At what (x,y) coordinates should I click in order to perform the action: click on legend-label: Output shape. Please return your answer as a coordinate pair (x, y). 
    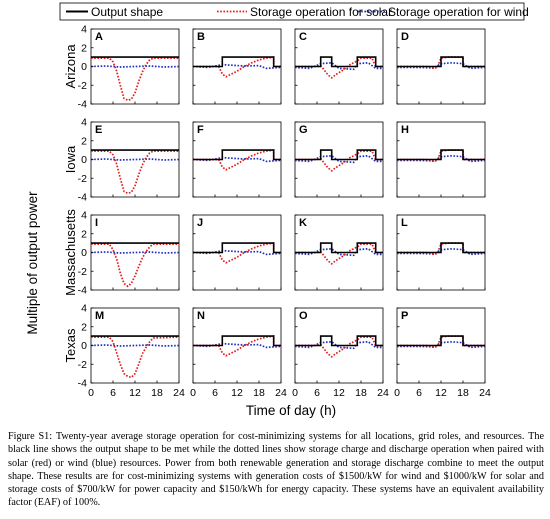
    Looking at the image, I should click on (127, 12).